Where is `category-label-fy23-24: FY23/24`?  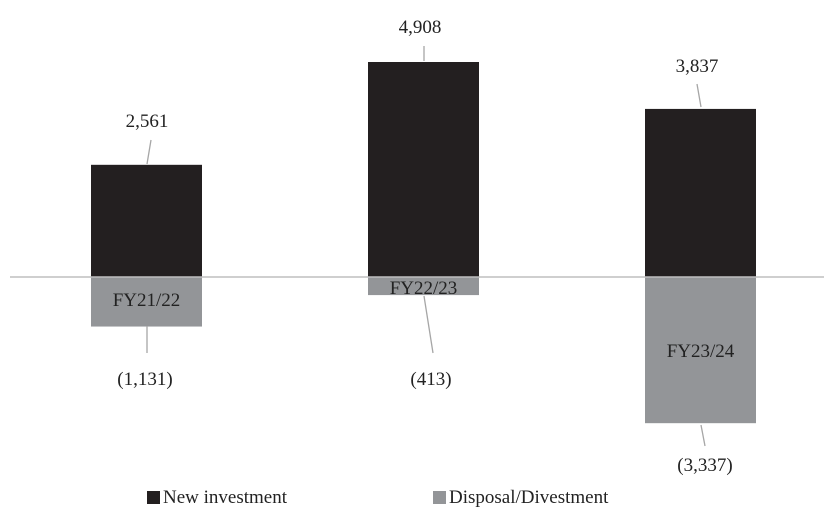 category-label-fy23-24: FY23/24 is located at coordinates (701, 351).